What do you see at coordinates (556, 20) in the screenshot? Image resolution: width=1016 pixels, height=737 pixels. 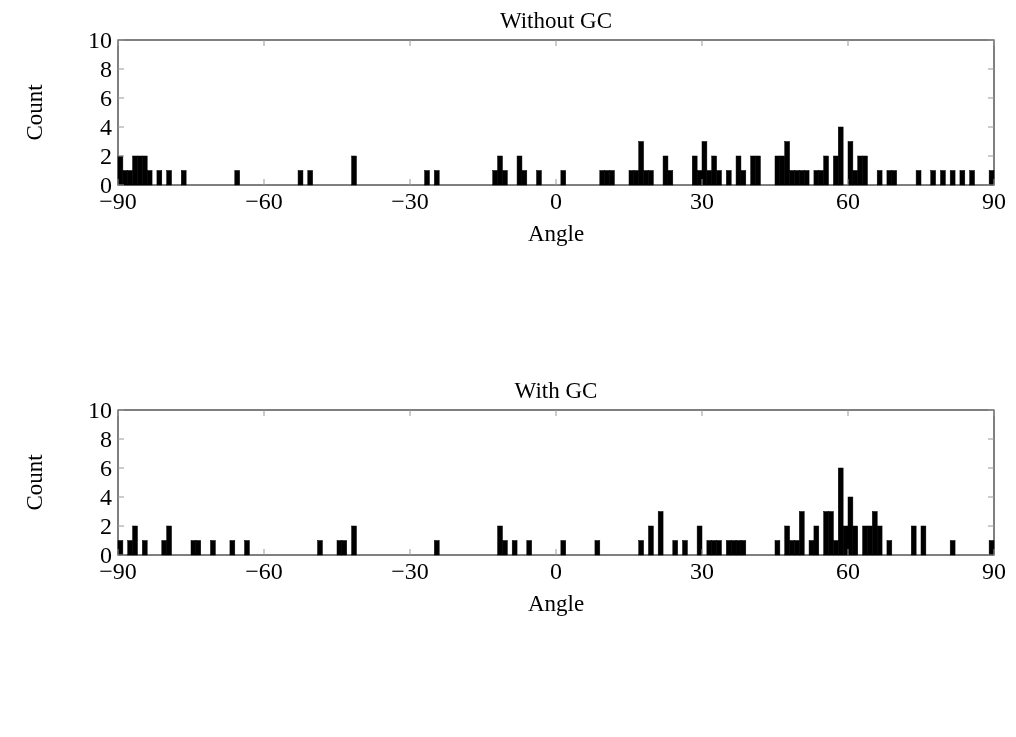 I see `chart-title: Without GC` at bounding box center [556, 20].